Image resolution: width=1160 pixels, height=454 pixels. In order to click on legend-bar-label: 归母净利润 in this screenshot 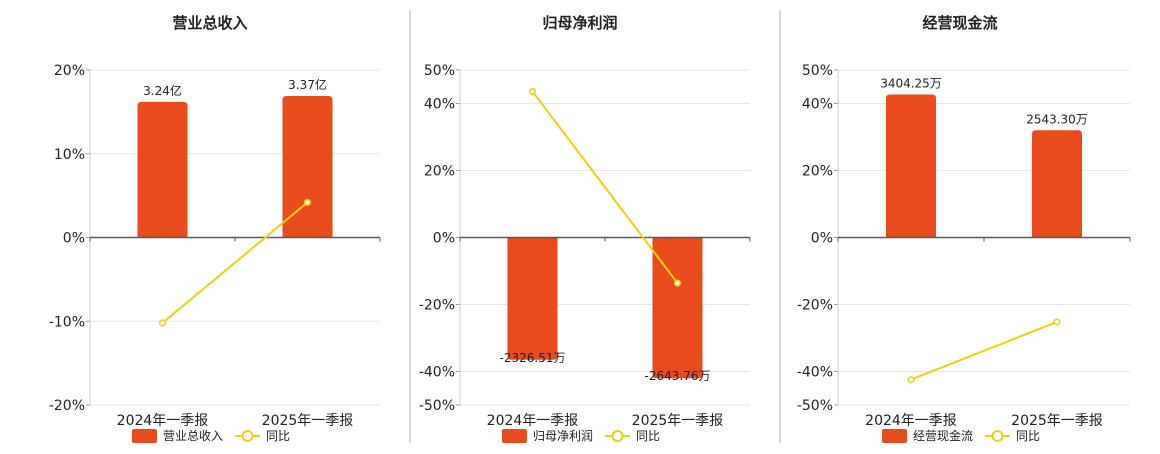, I will do `click(563, 436)`.